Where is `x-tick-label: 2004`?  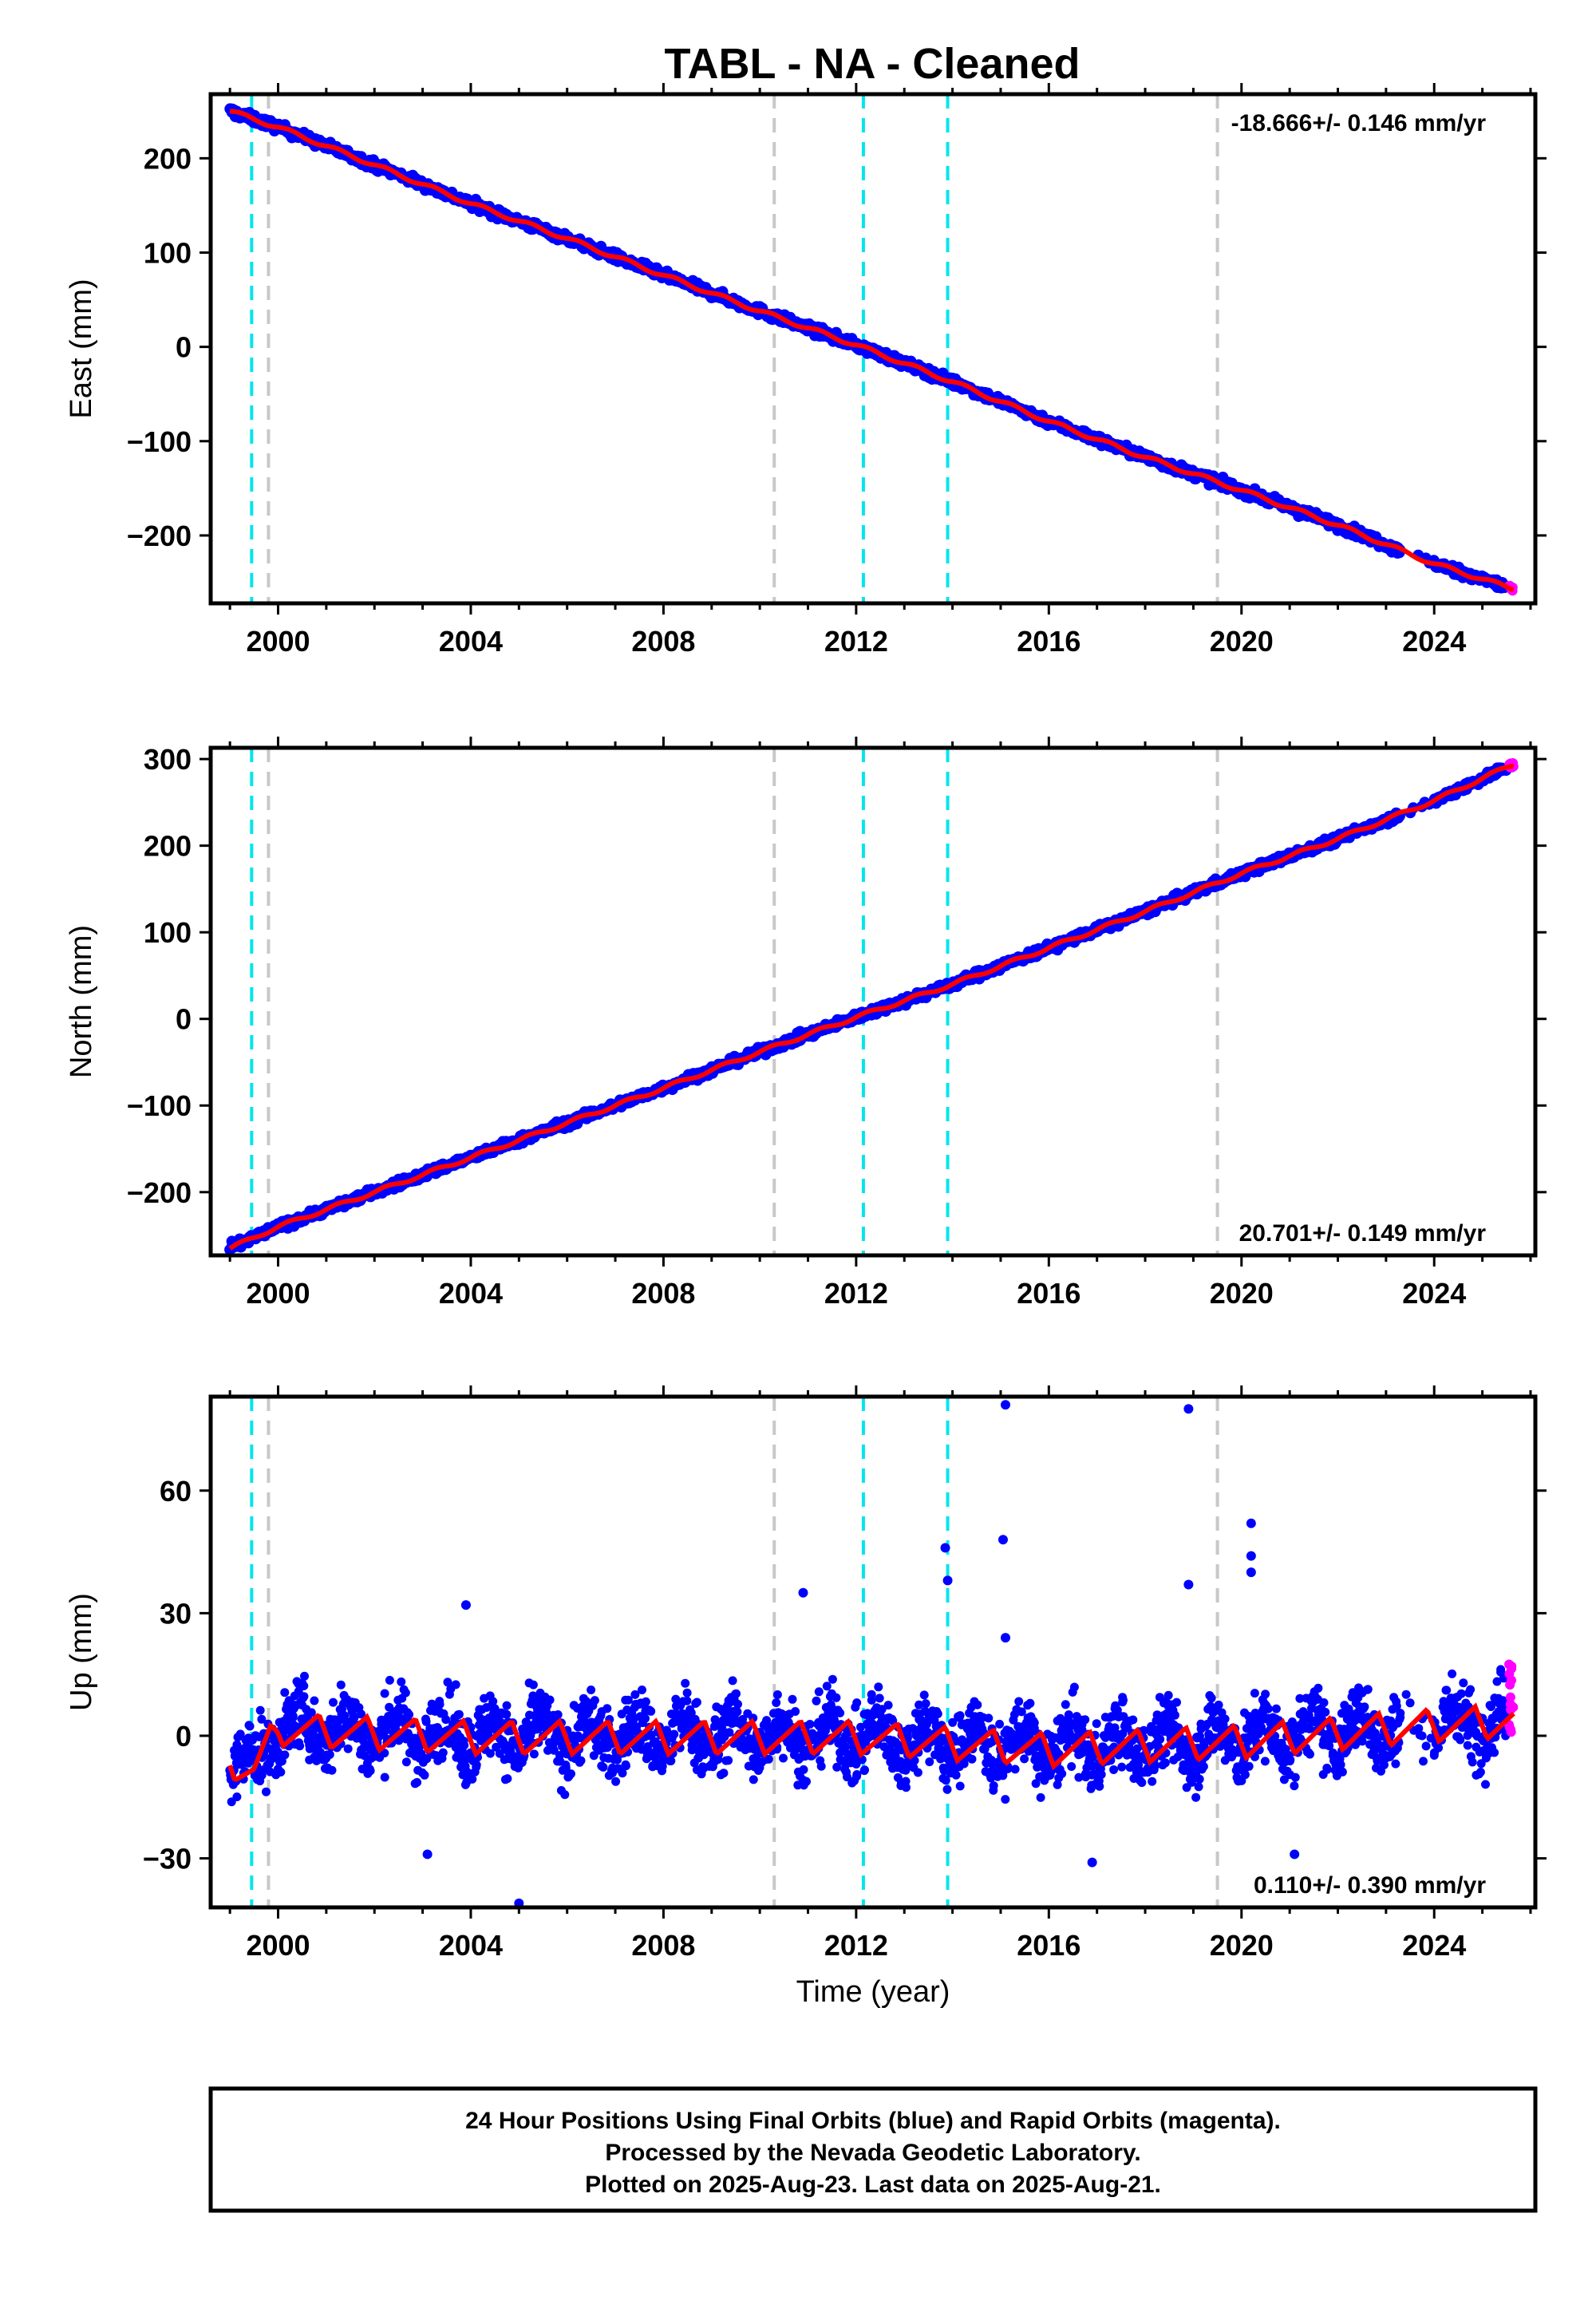 x-tick-label: 2004 is located at coordinates (471, 641).